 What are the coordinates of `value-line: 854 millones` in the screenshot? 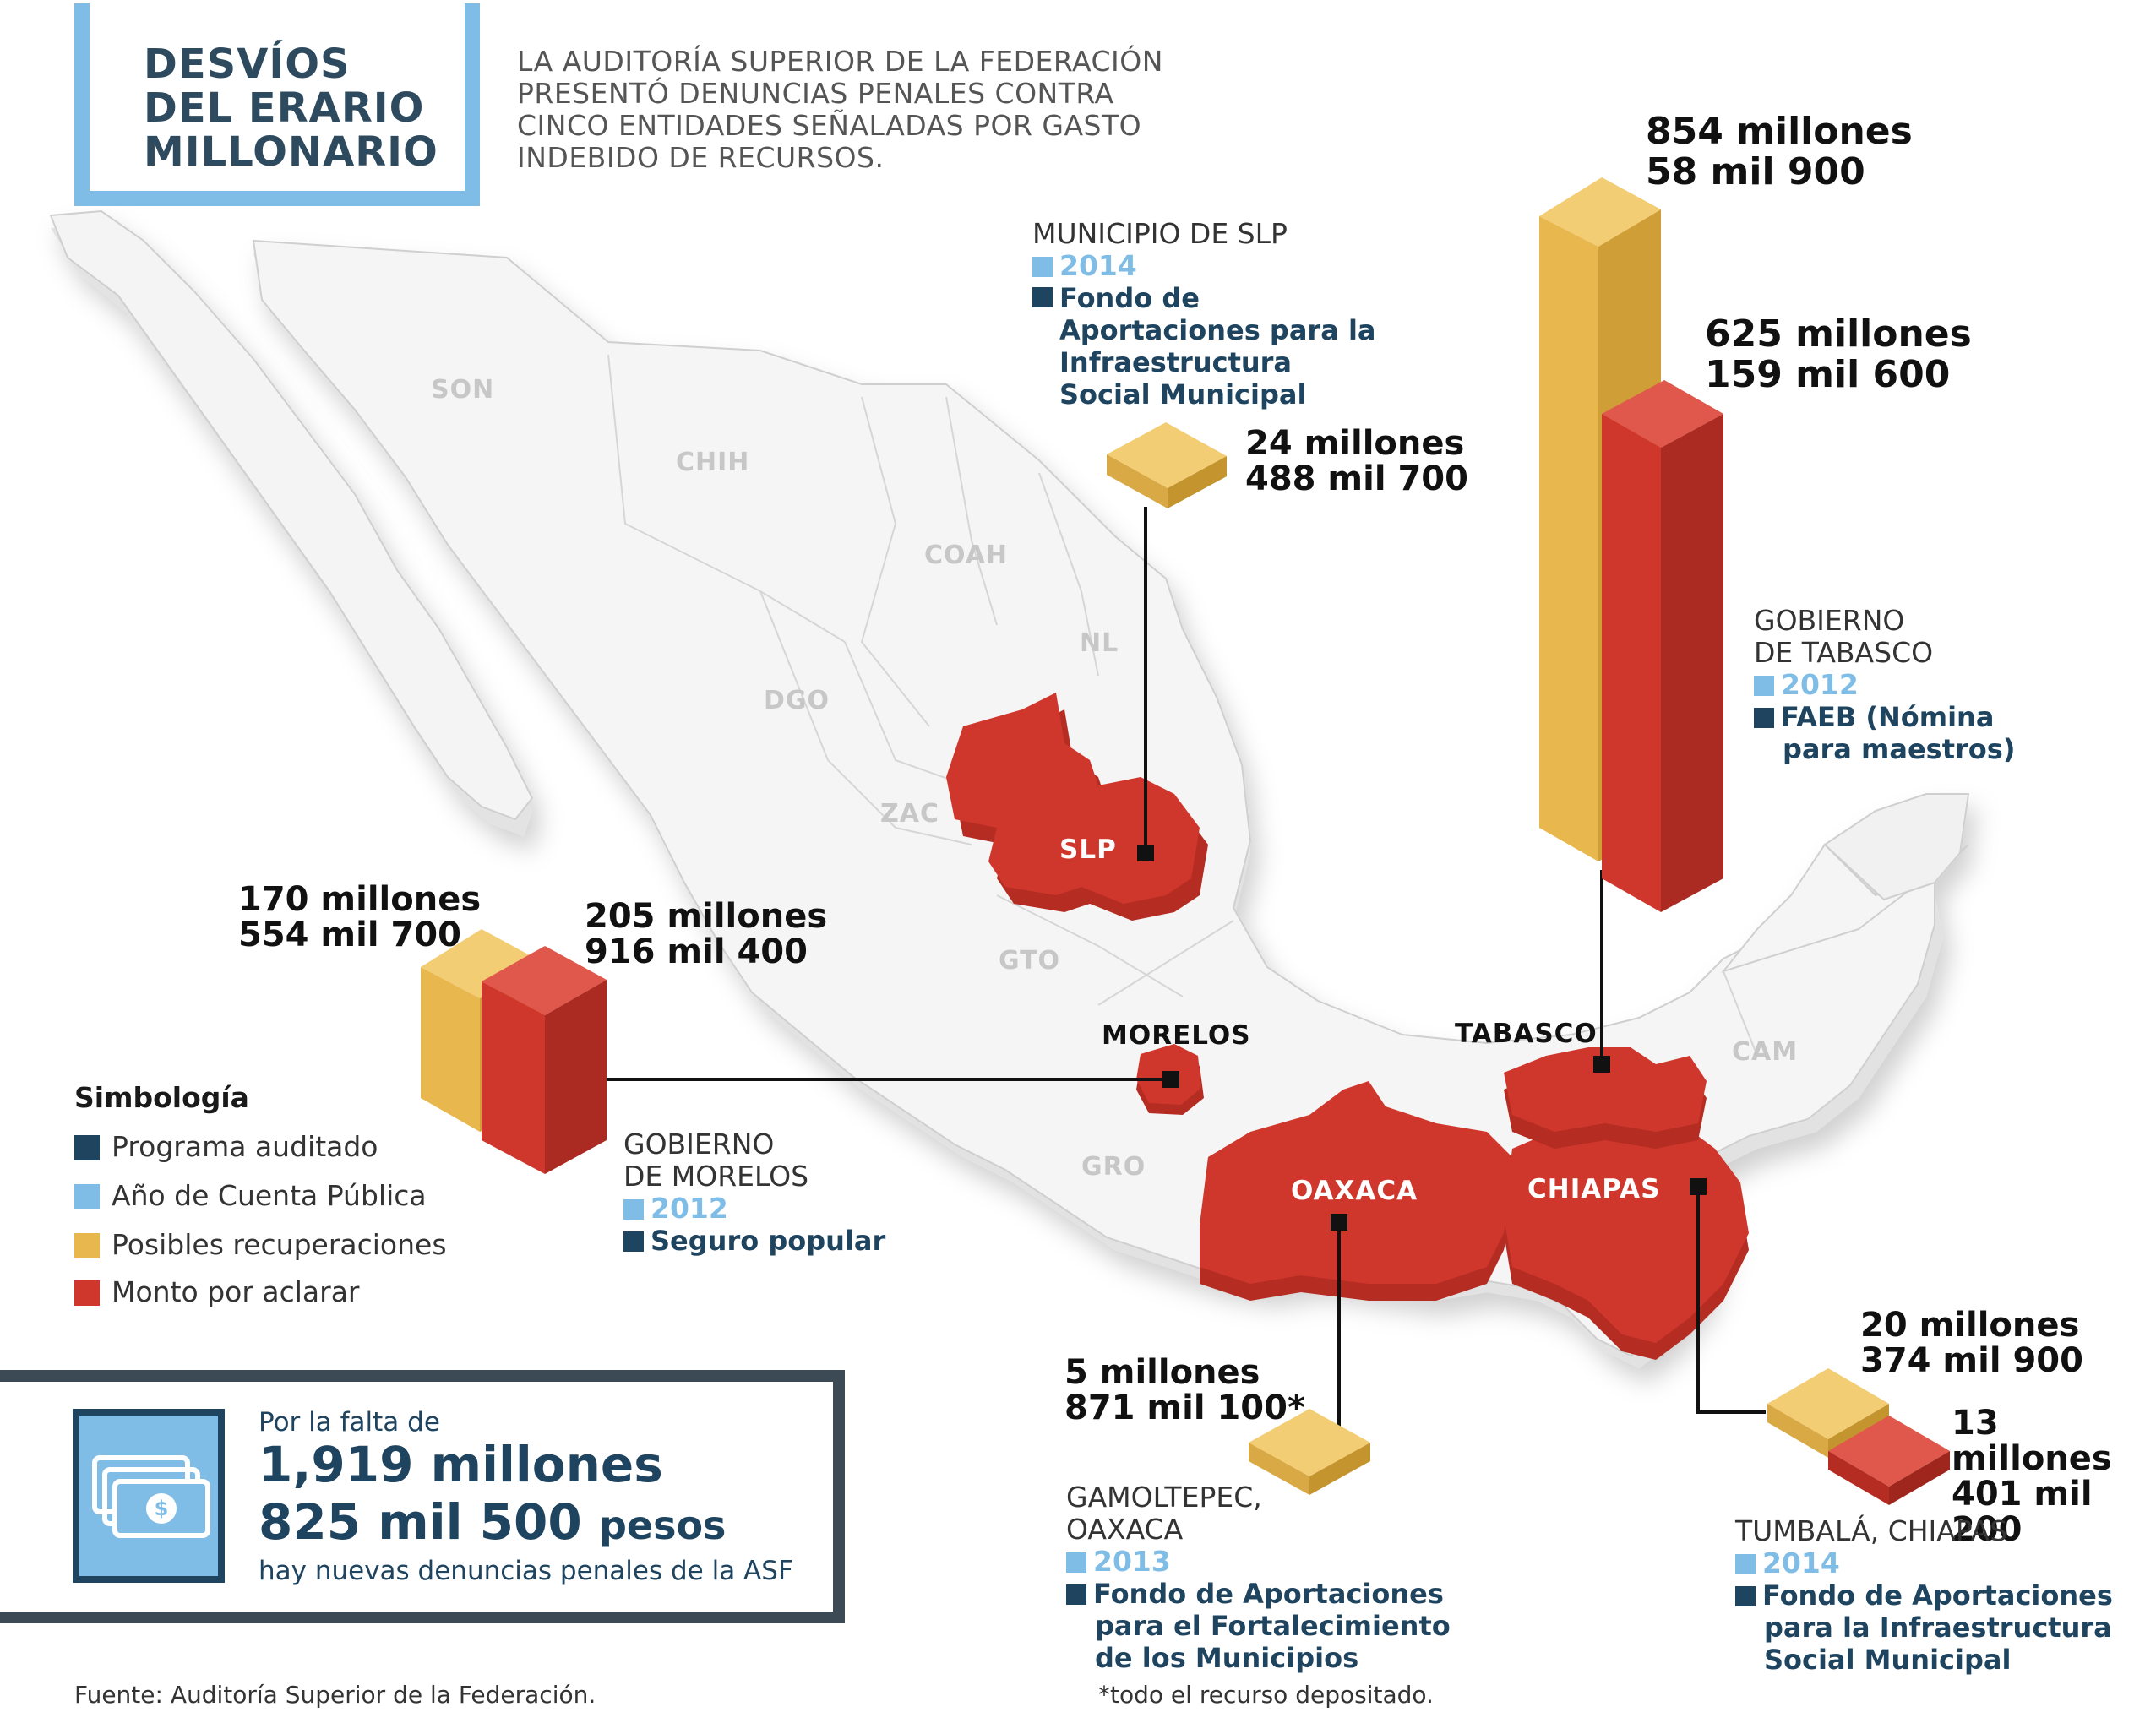 It's located at (1780, 131).